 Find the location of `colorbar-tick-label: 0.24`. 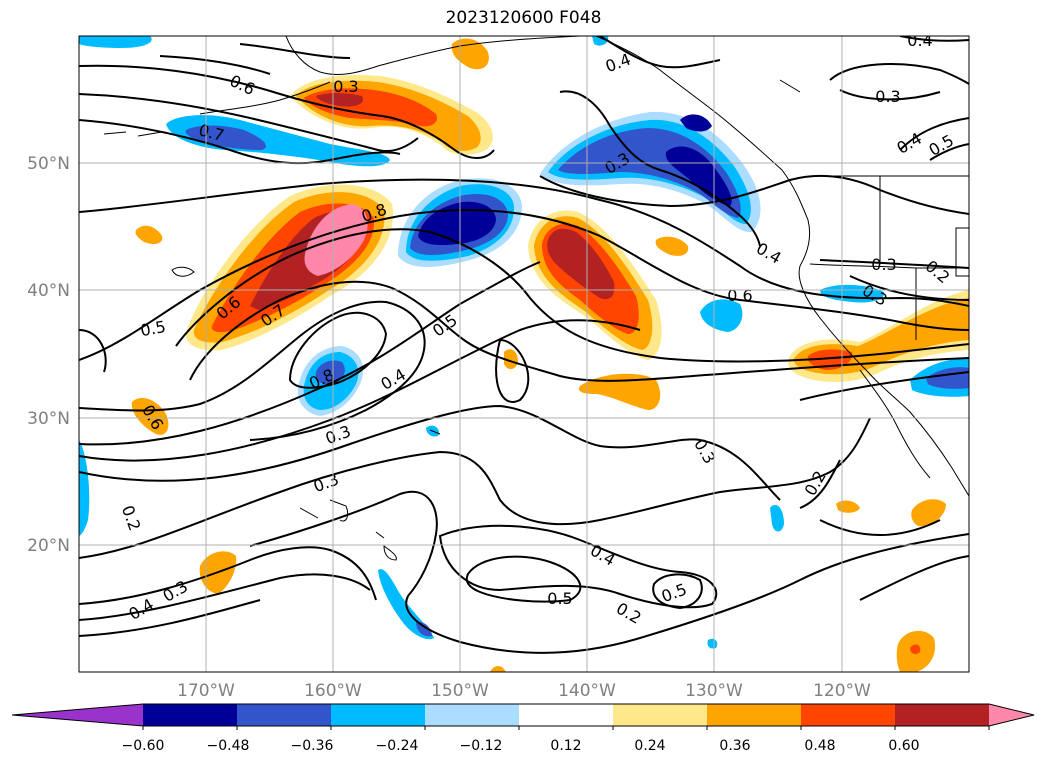

colorbar-tick-label: 0.24 is located at coordinates (649, 746).